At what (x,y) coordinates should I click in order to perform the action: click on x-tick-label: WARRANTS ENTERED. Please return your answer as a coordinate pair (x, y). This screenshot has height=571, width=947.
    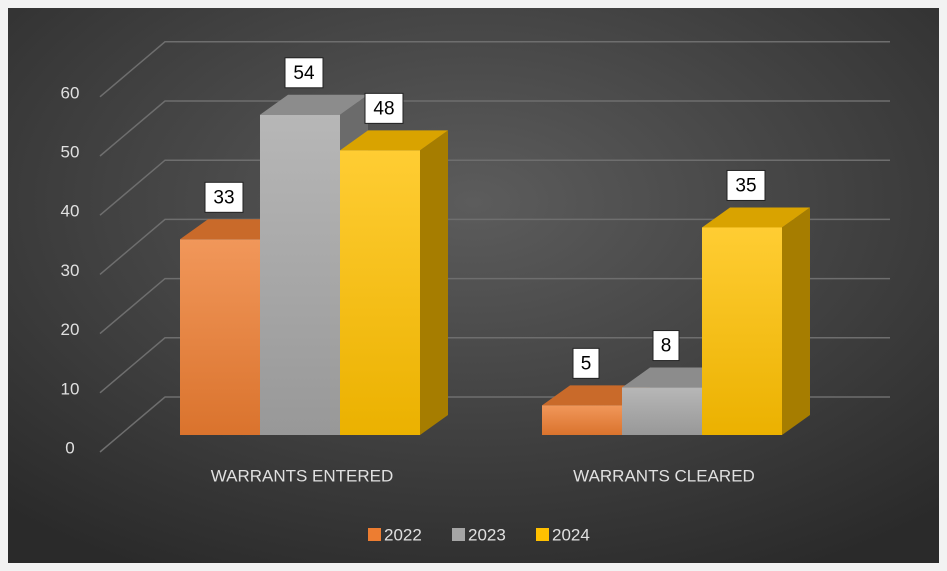
    Looking at the image, I should click on (302, 475).